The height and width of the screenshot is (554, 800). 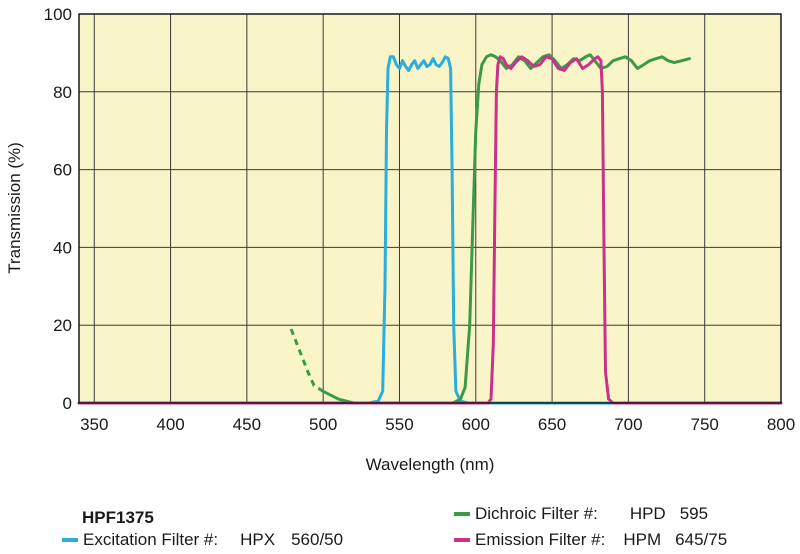 I want to click on legend-label-emission: Emission Filter #:, so click(x=540, y=539).